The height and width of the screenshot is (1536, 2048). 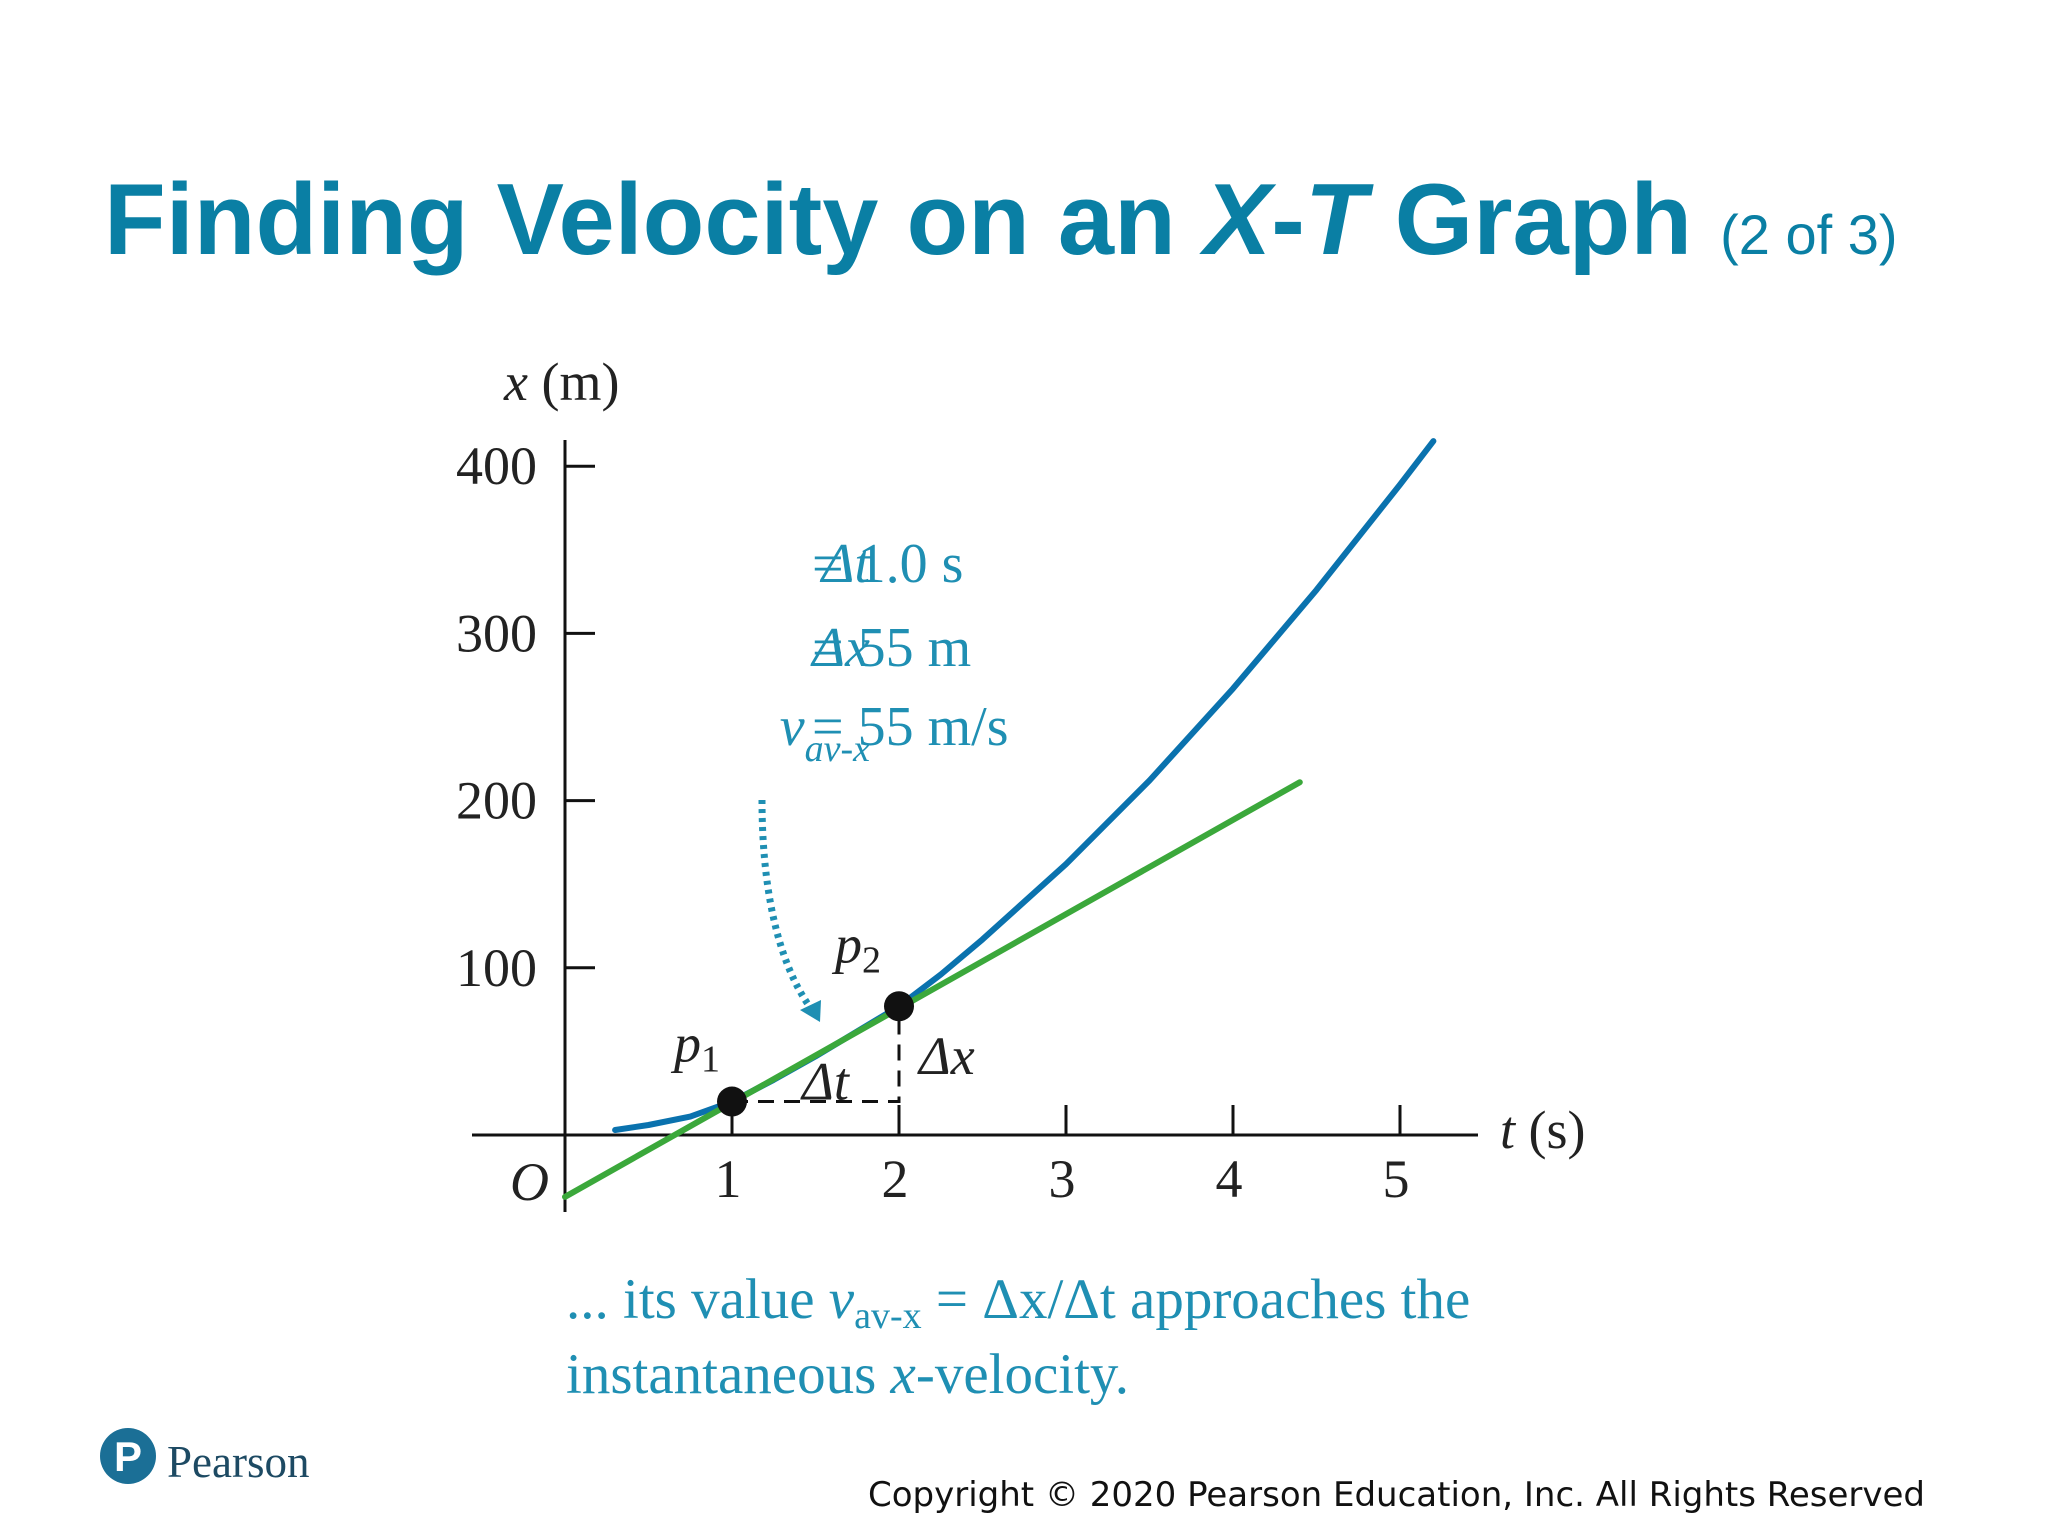 What do you see at coordinates (846, 564) in the screenshot?
I see `annotation-lhs: Δt` at bounding box center [846, 564].